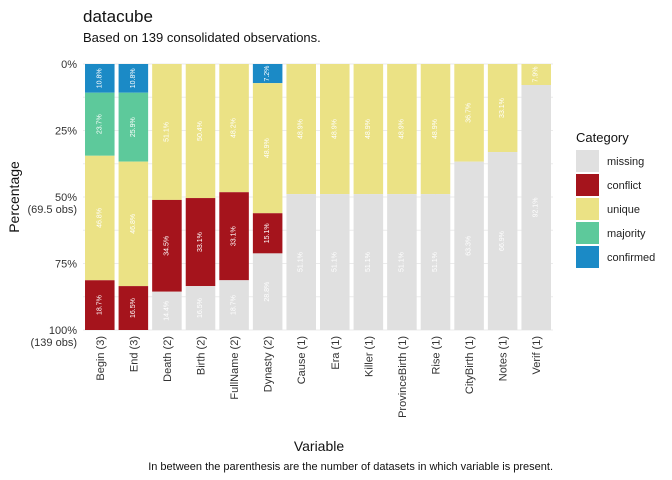  I want to click on data-label: 28.8%, so click(267, 292).